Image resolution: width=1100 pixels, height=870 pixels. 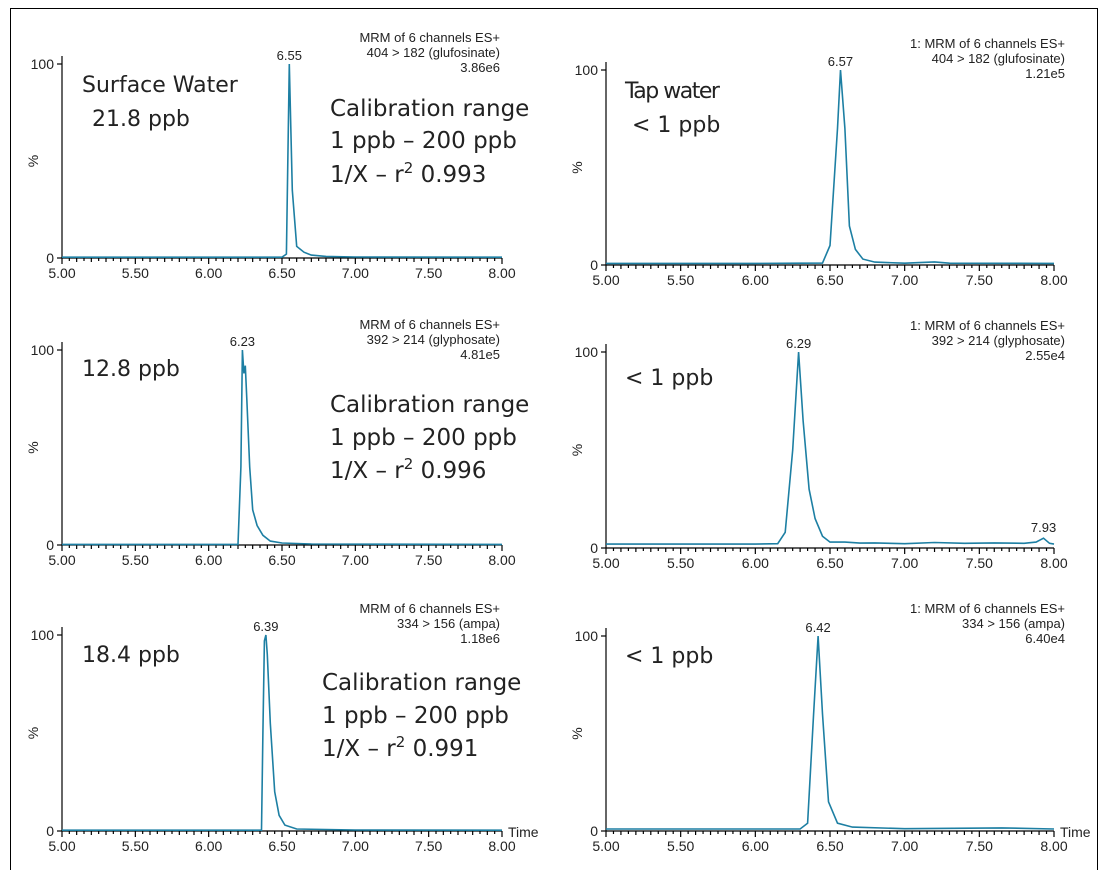 What do you see at coordinates (289, 55) in the screenshot?
I see `peak-label: 6.55` at bounding box center [289, 55].